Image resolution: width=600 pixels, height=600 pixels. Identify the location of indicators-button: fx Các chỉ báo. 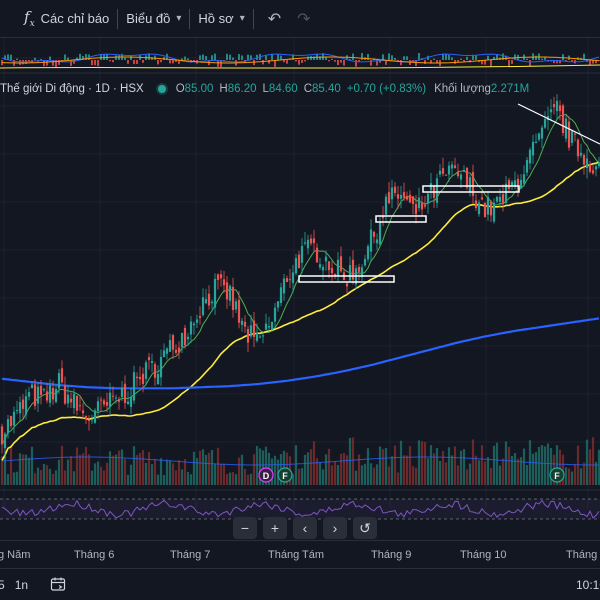
(58, 18).